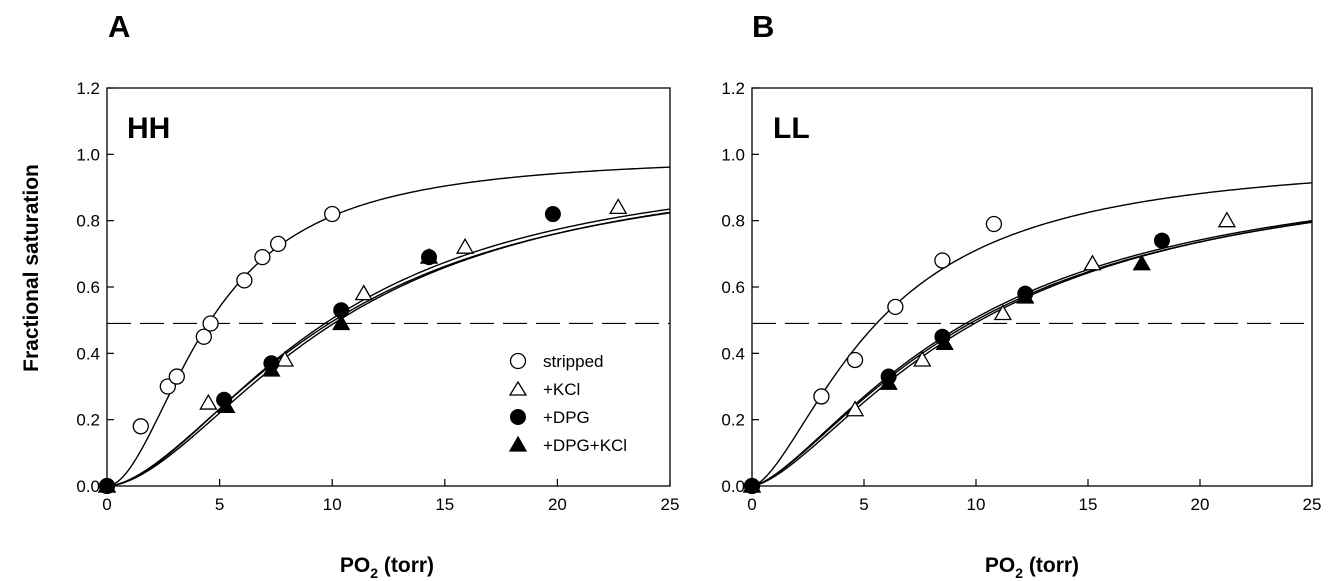 The image size is (1336, 581). What do you see at coordinates (1161, 240) in the screenshot?
I see `panel-b-point-dpg` at bounding box center [1161, 240].